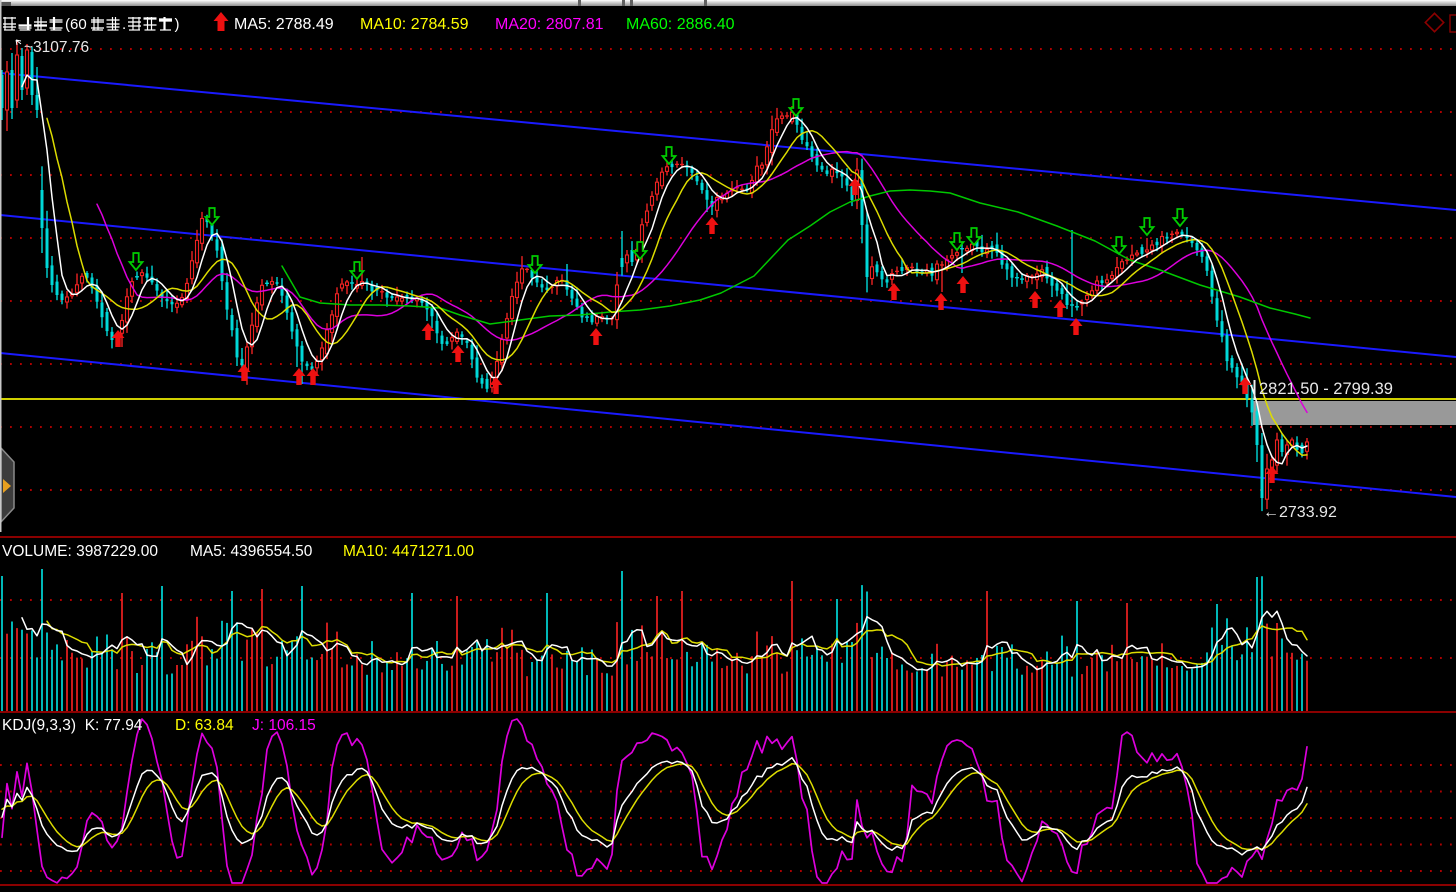  What do you see at coordinates (72, 725) in the screenshot?
I see `svg-text: KDJ(9,3,3) K: 77.94` at bounding box center [72, 725].